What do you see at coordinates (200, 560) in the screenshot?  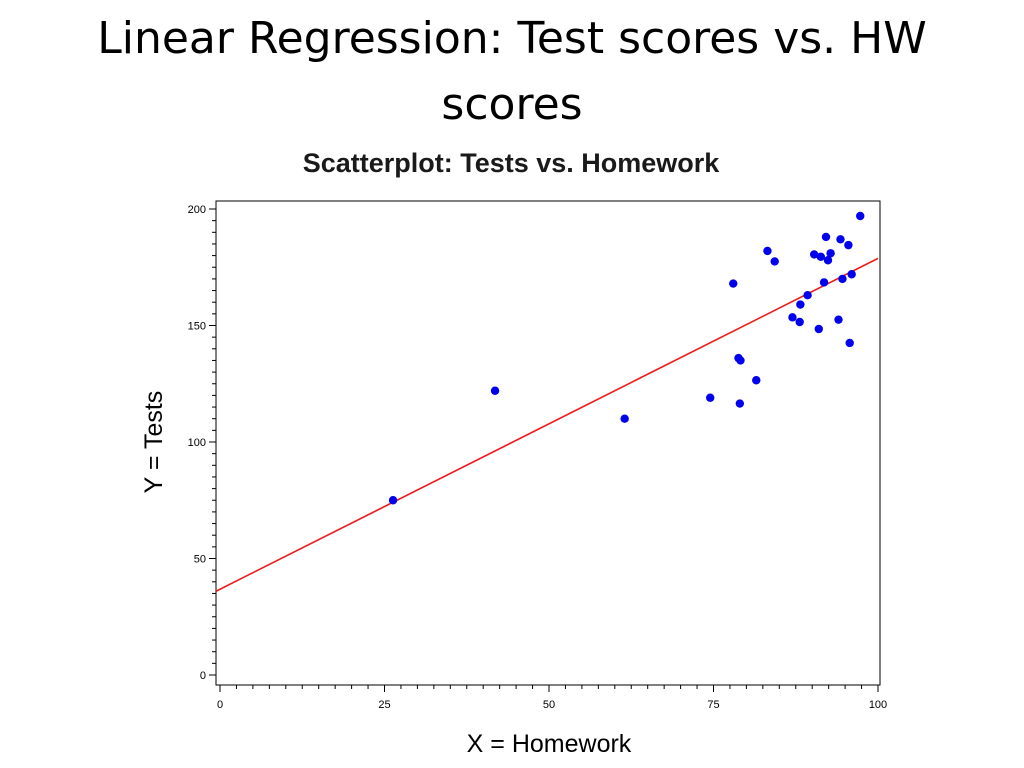 I see `y-tick-label: 50` at bounding box center [200, 560].